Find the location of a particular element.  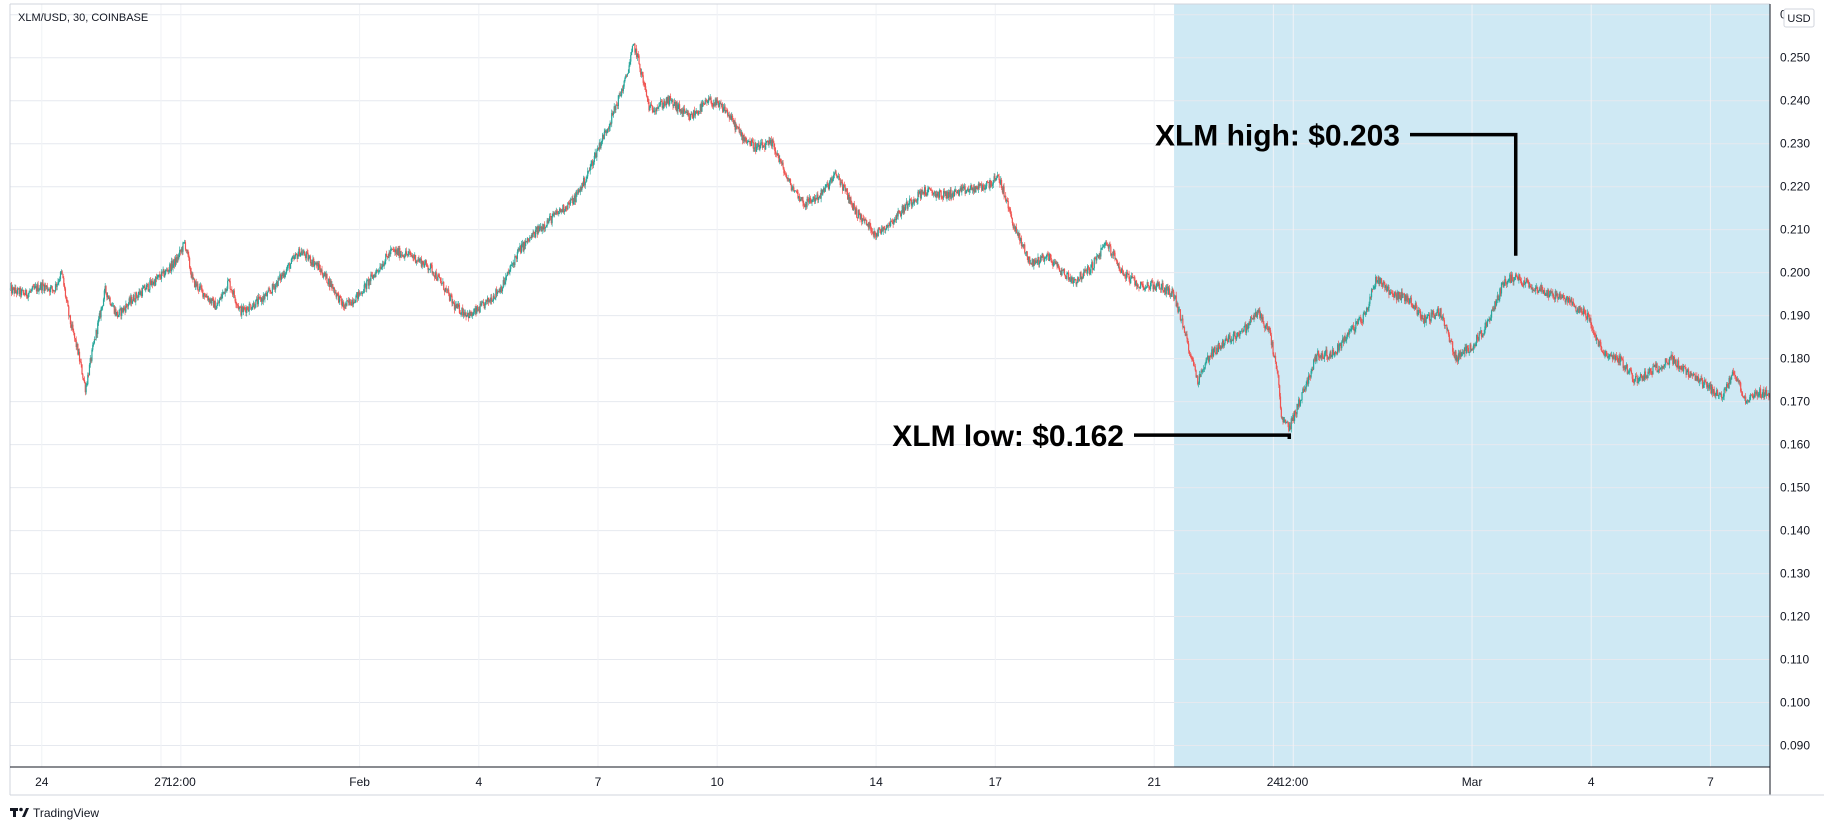

tradingview-logo-icon is located at coordinates (19, 812).